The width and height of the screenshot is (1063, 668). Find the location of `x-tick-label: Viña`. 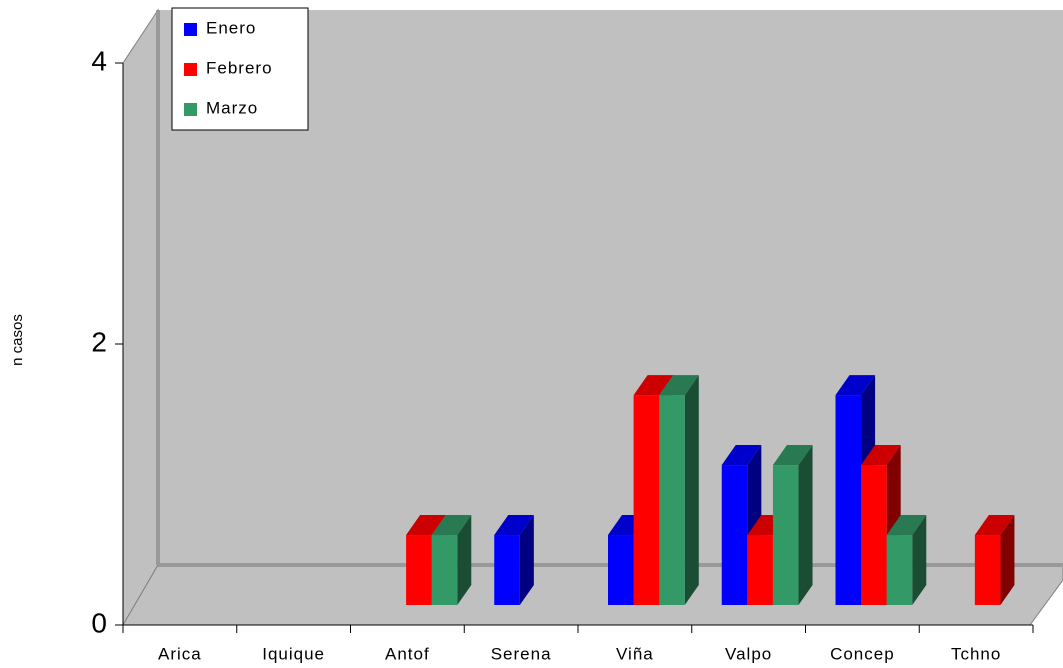

x-tick-label: Viña is located at coordinates (635, 653).